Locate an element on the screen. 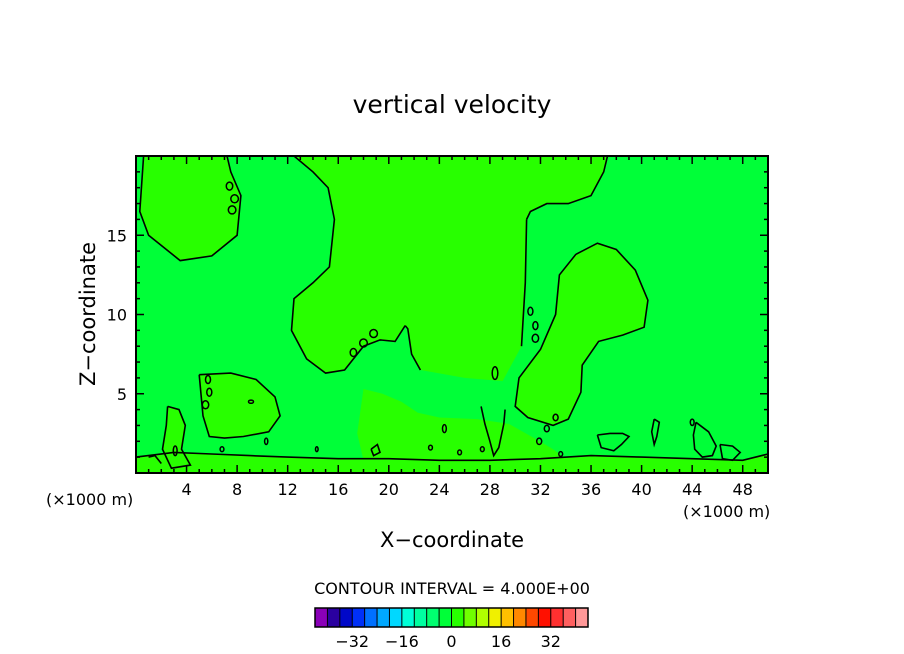 The image size is (904, 654). x-tick-label: 20 is located at coordinates (389, 489).